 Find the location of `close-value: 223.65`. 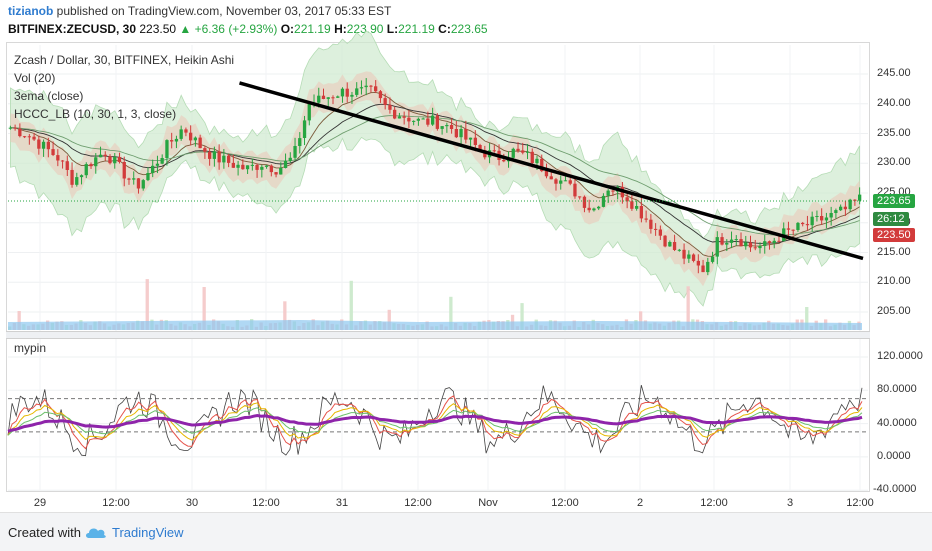

close-value: 223.65 is located at coordinates (469, 29).